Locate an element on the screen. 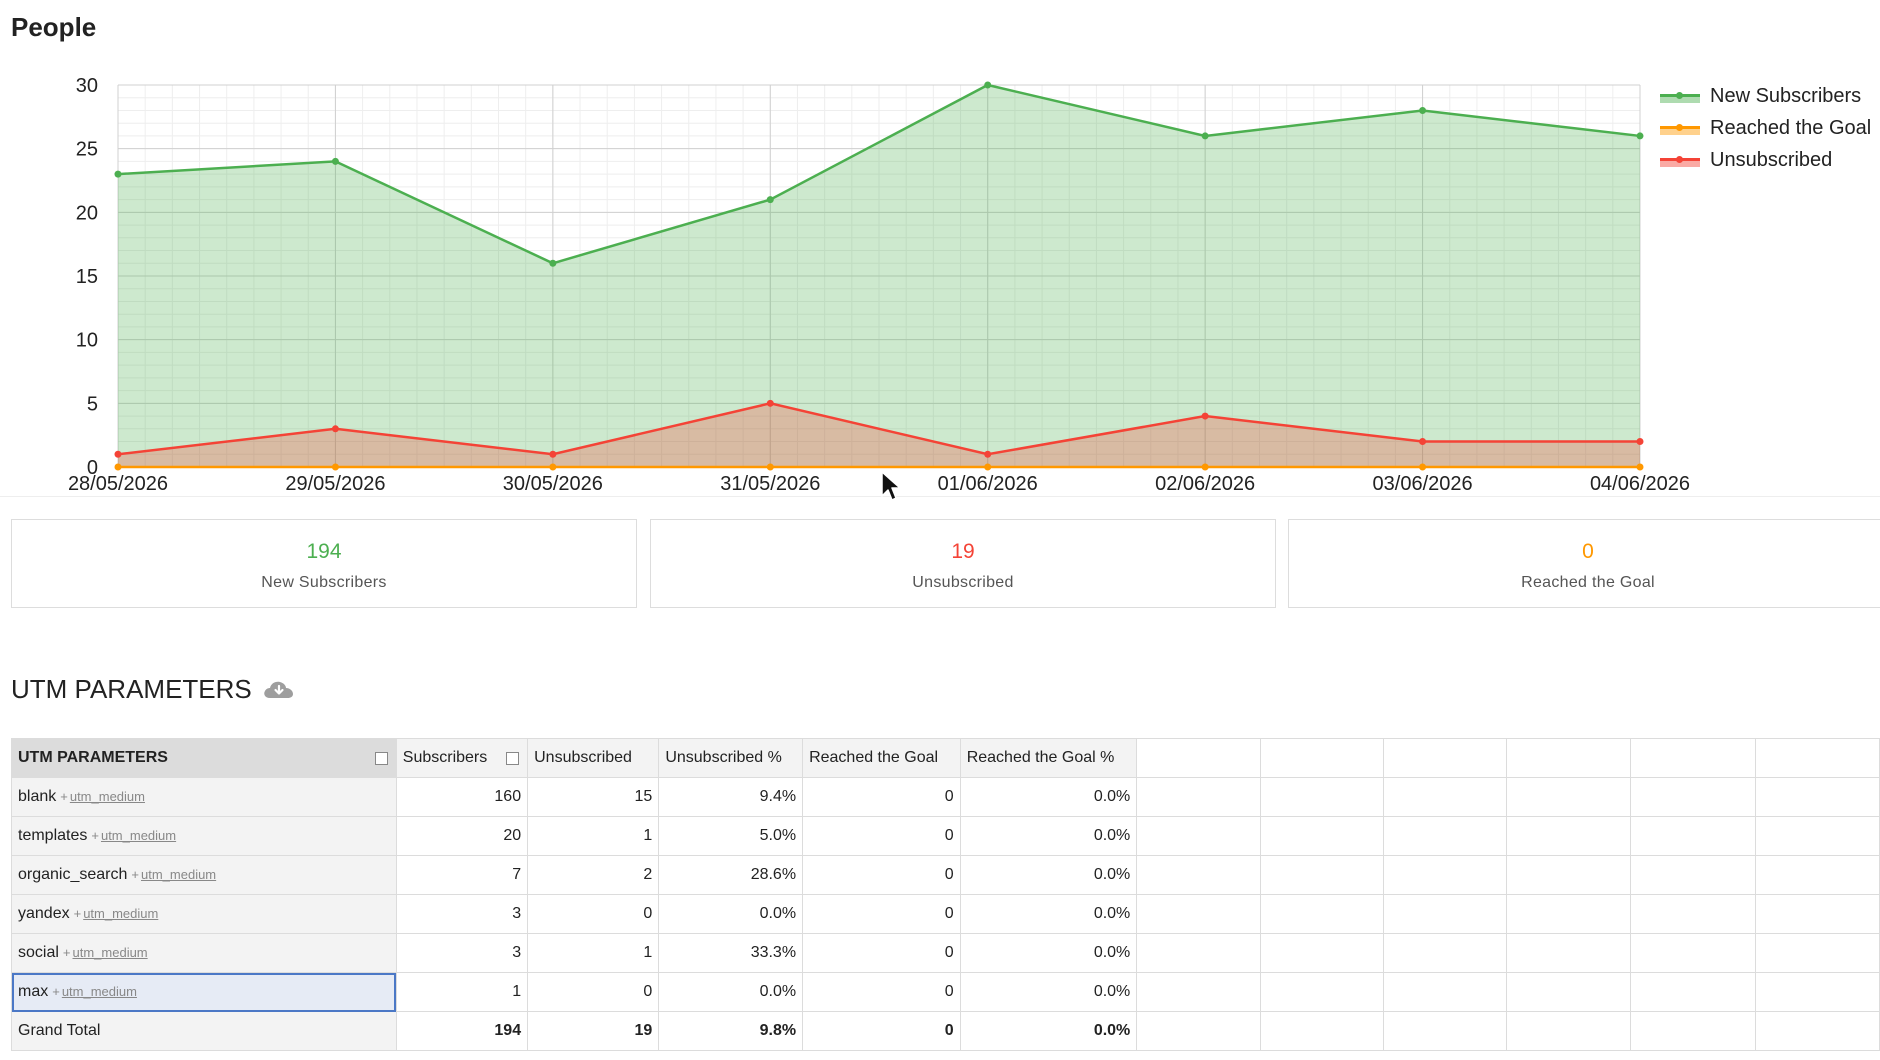 Image resolution: width=1880 pixels, height=1060 pixels. subscribers-cell: 1 is located at coordinates (462, 992).